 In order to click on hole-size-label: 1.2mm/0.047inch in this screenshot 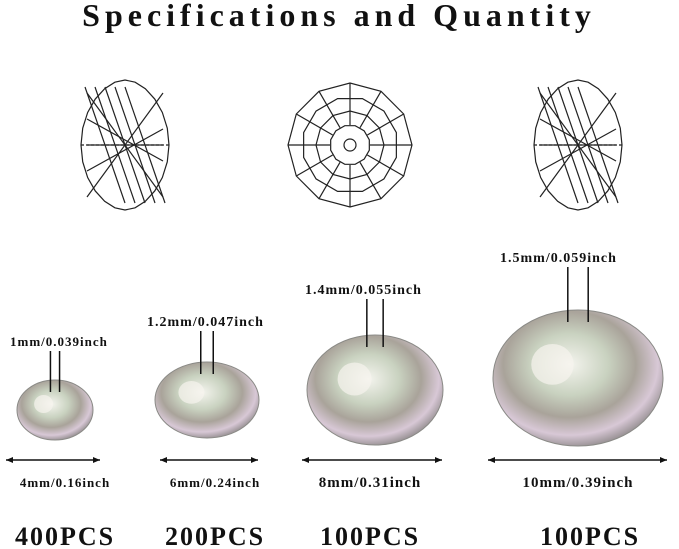, I will do `click(205, 322)`.